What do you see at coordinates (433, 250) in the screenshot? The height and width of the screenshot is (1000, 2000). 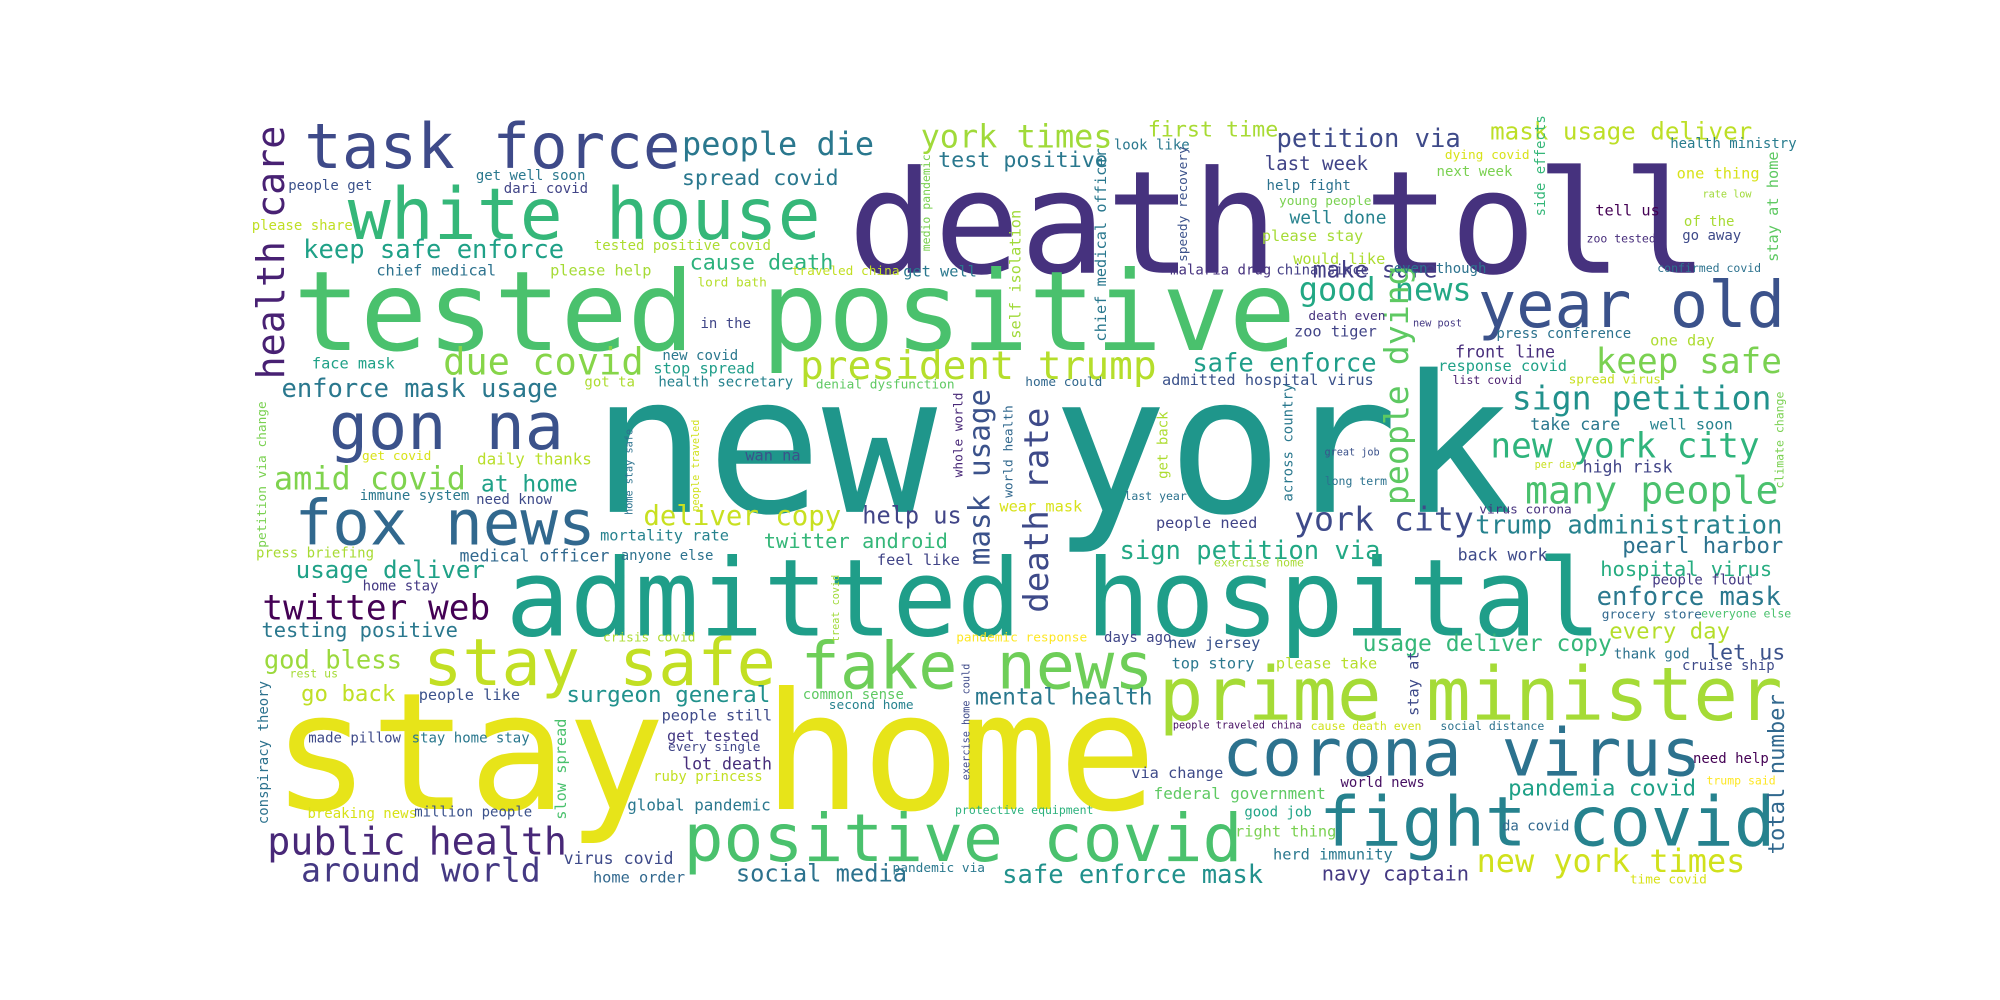 I see `word: keep safe enforce` at bounding box center [433, 250].